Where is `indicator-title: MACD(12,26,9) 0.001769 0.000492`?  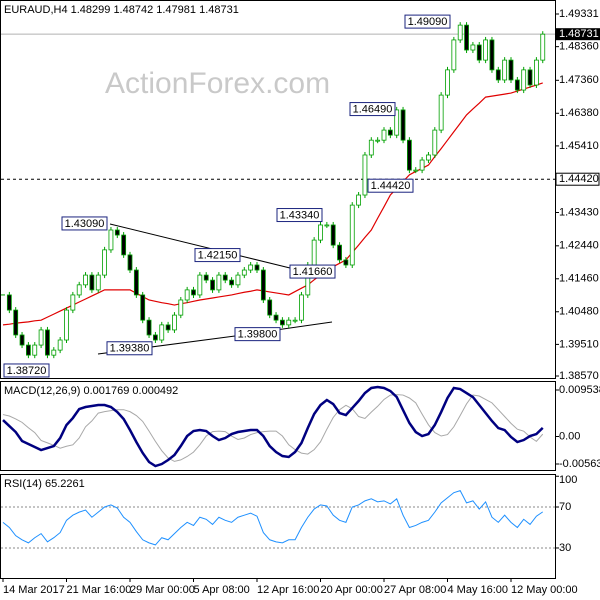 indicator-title: MACD(12,26,9) 0.001769 0.000492 is located at coordinates (91, 391).